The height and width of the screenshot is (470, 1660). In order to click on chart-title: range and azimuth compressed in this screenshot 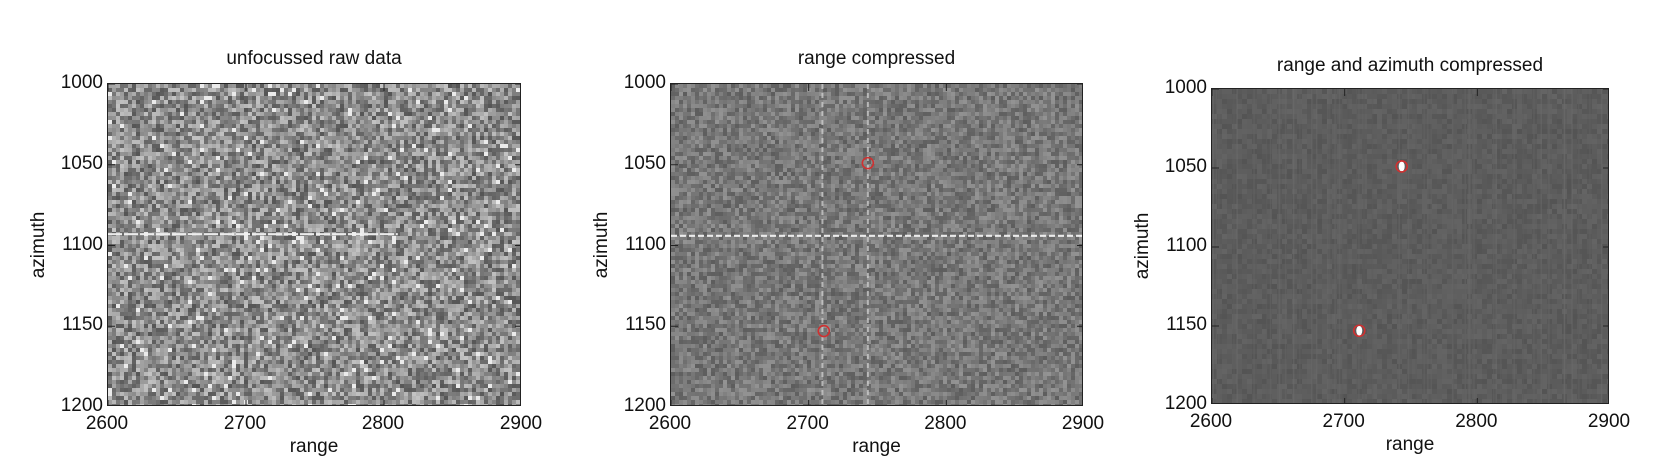, I will do `click(1410, 66)`.